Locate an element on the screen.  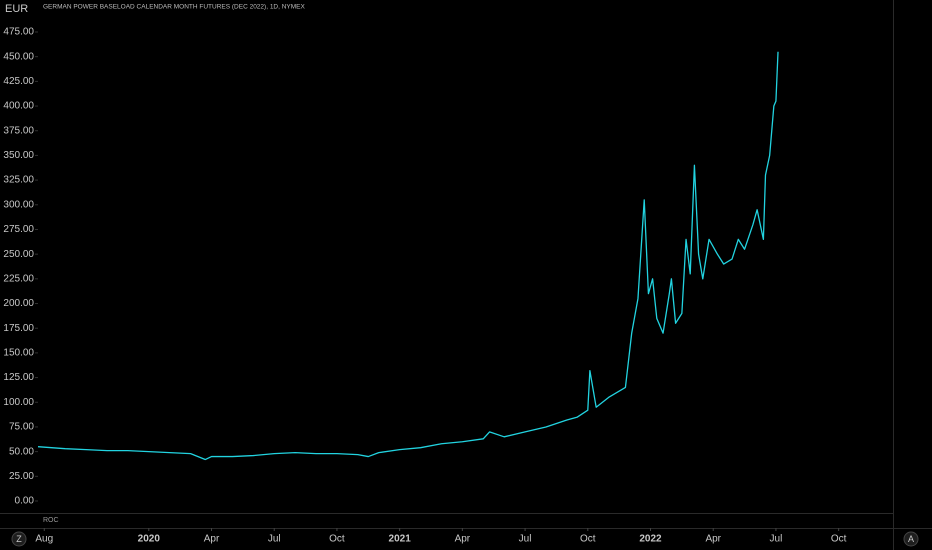
y-tick-label: 0.00 is located at coordinates (25, 501).